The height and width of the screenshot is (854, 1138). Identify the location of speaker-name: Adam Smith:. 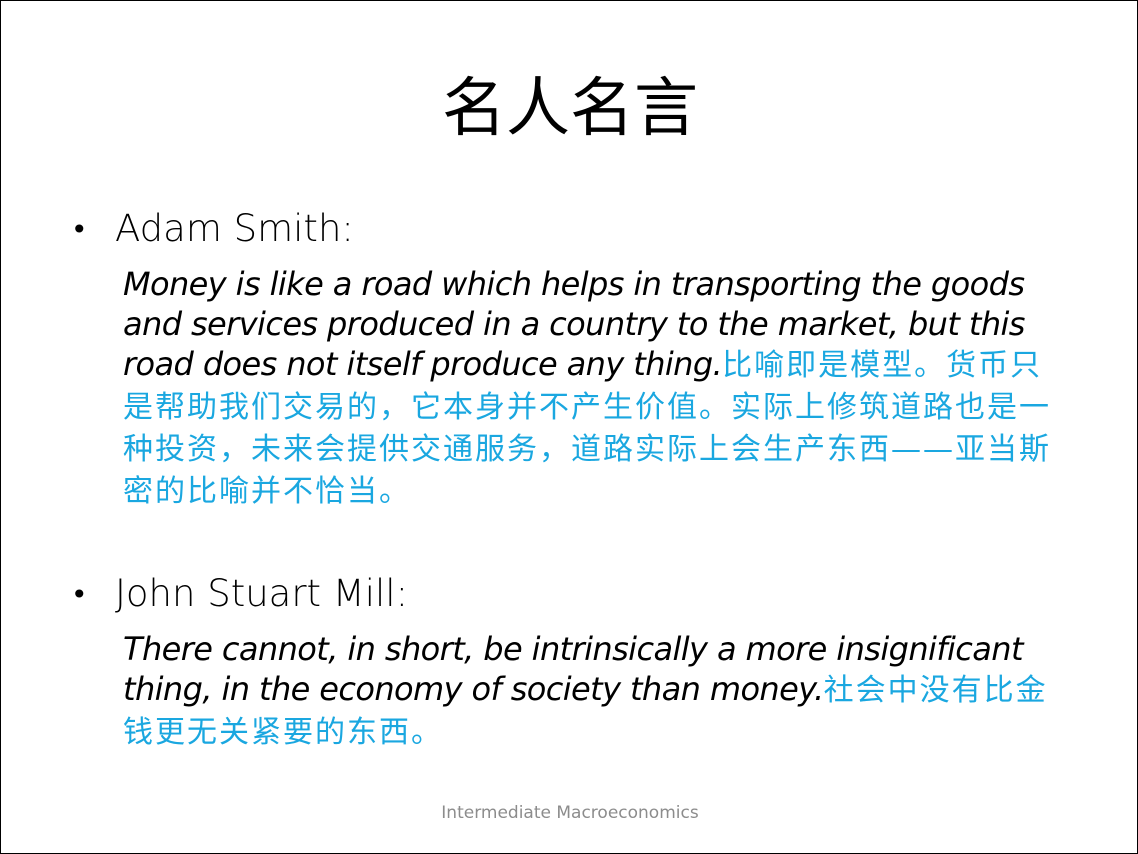
(234, 228).